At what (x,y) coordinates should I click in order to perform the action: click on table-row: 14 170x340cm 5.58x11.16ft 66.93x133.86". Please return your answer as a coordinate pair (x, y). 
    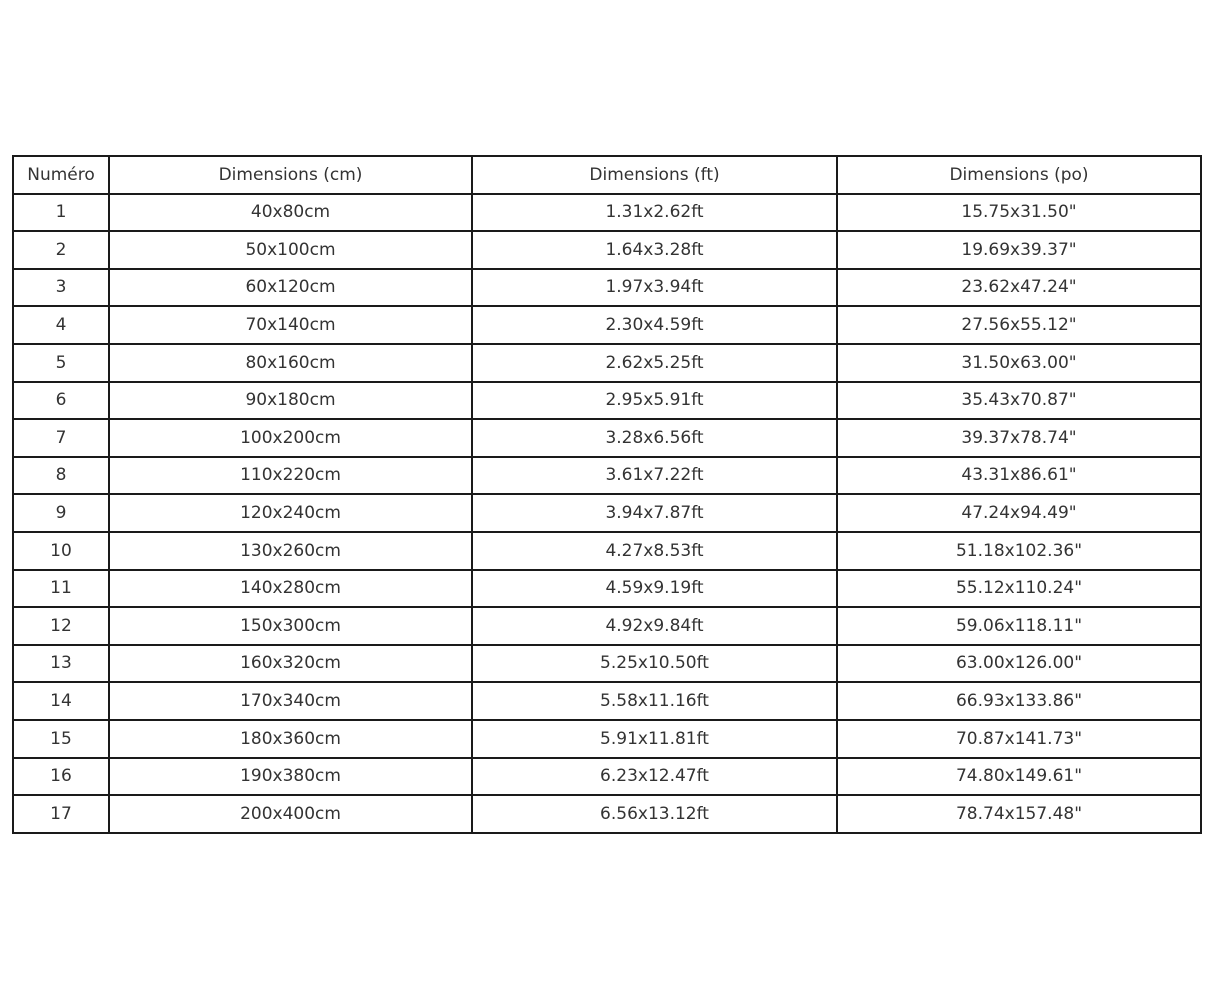
    Looking at the image, I should click on (607, 701).